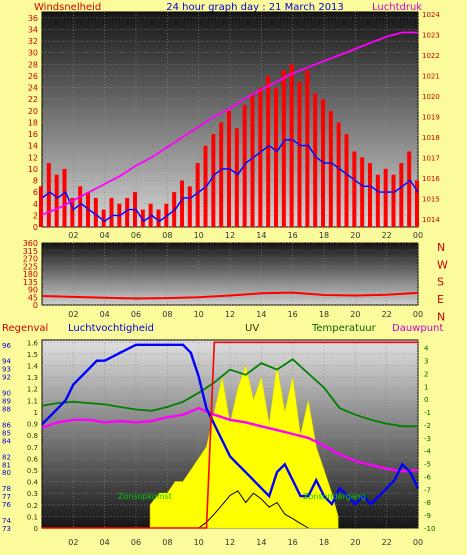  What do you see at coordinates (33, 483) in the screenshot?
I see `y-uv-tick-label: 0.4` at bounding box center [33, 483].